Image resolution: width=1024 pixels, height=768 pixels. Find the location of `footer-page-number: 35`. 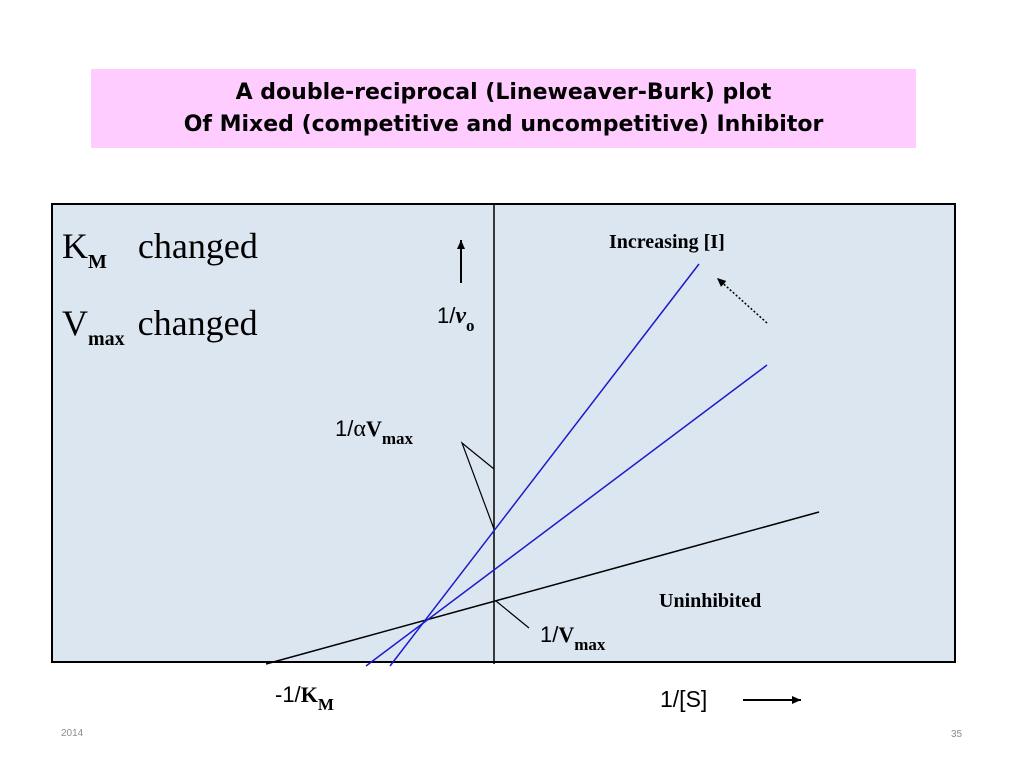

footer-page-number: 35 is located at coordinates (957, 734).